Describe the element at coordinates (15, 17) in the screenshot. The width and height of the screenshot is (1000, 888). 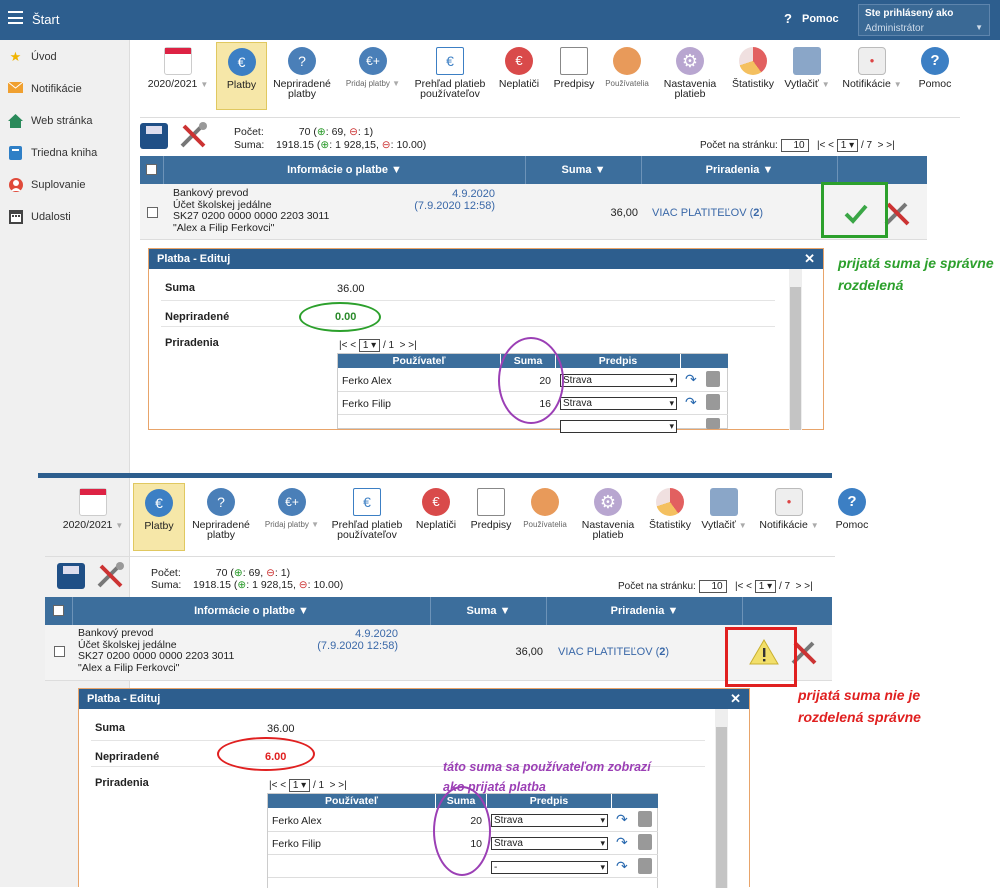
I see `hamburger-menu-icon` at that location.